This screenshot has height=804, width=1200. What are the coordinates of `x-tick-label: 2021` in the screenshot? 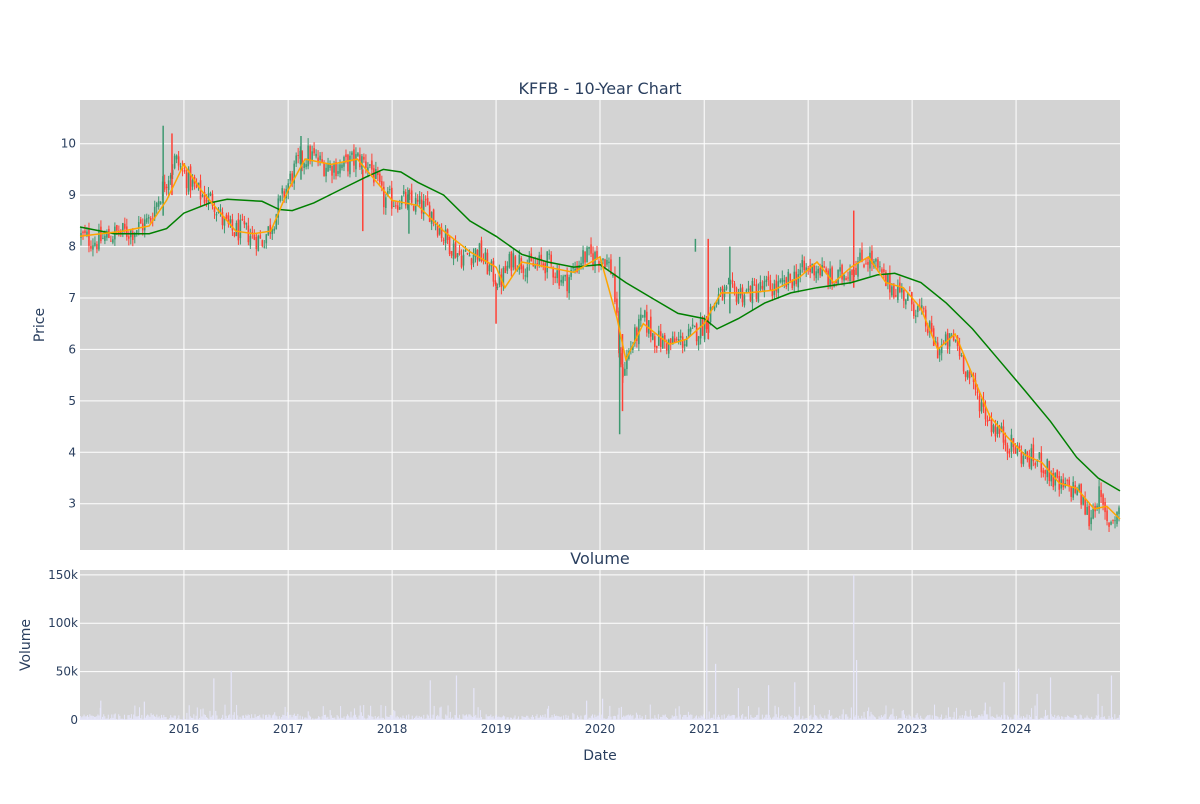 It's located at (704, 729).